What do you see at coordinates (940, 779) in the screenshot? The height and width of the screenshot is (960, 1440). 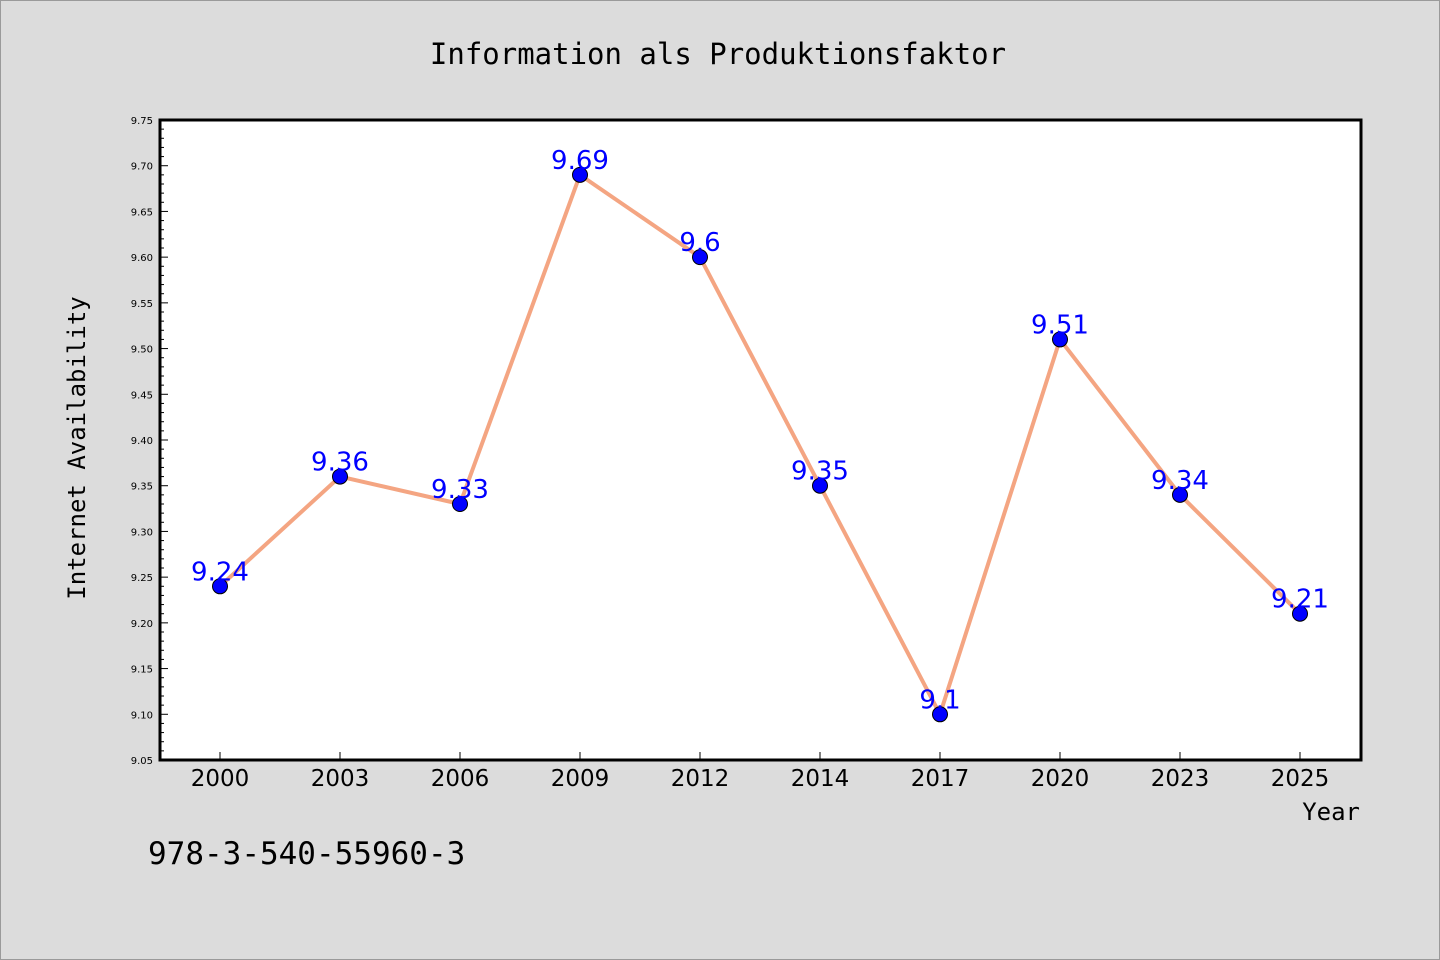 I see `x-tick-label: 2017` at bounding box center [940, 779].